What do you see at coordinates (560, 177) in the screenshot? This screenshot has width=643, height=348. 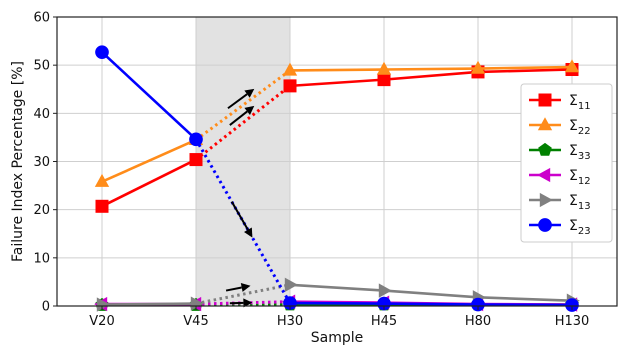 I see `legend-entry: Σ12` at bounding box center [560, 177].